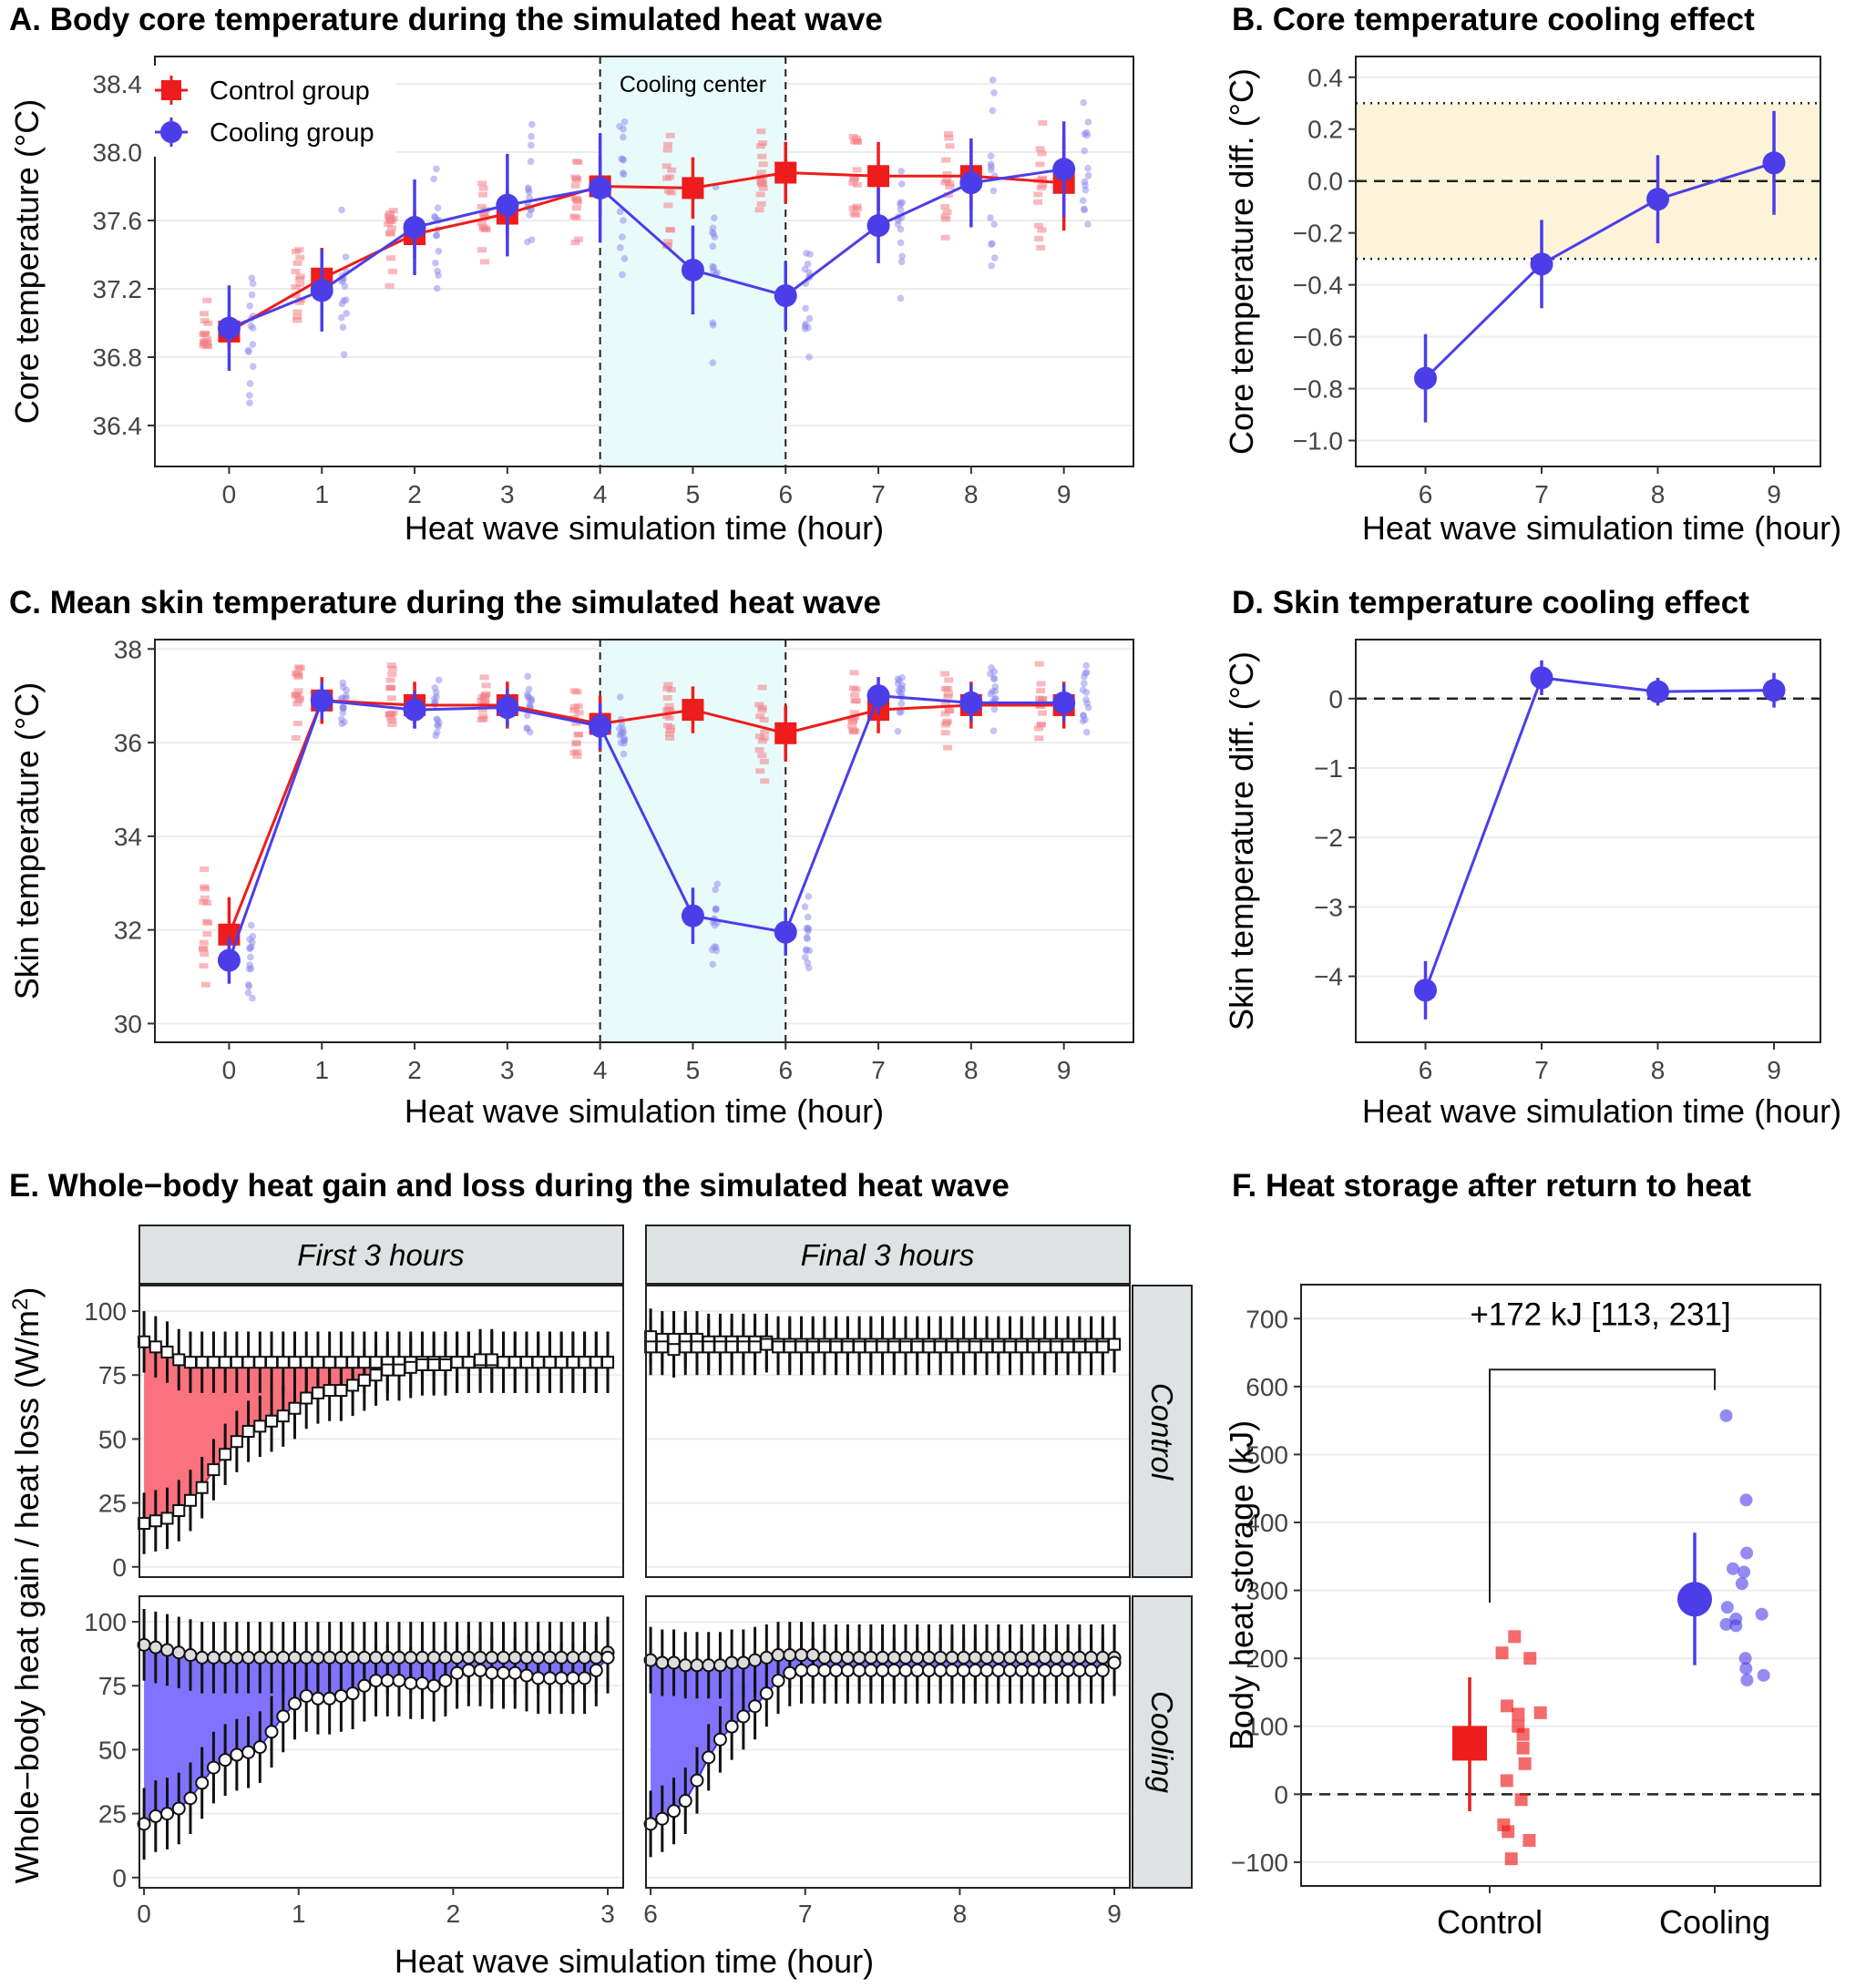  I want to click on strip-final-3-hours, so click(888, 1255).